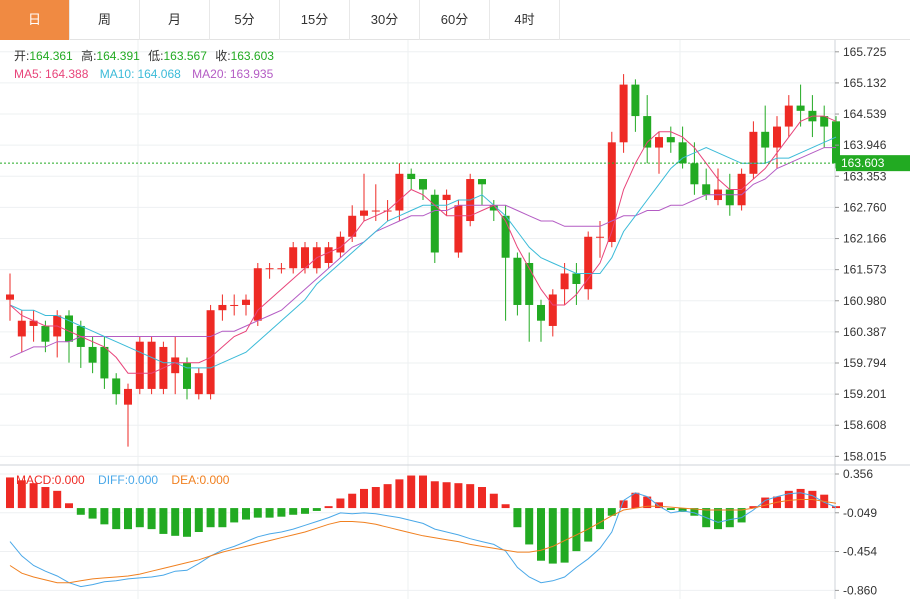 The height and width of the screenshot is (599, 910). I want to click on price-tick-label: 159.201, so click(865, 394).